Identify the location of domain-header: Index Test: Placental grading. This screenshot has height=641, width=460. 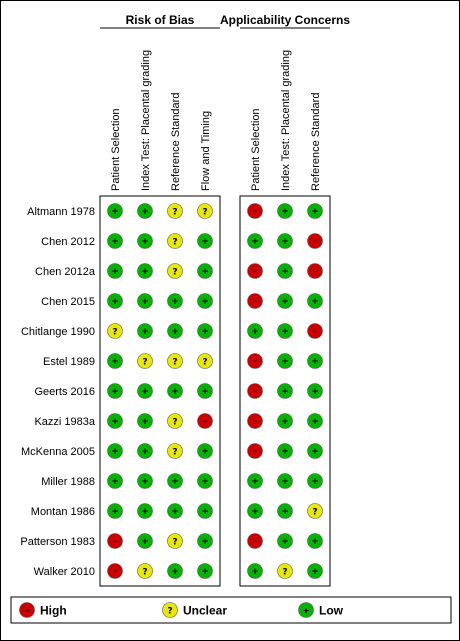
(146, 120).